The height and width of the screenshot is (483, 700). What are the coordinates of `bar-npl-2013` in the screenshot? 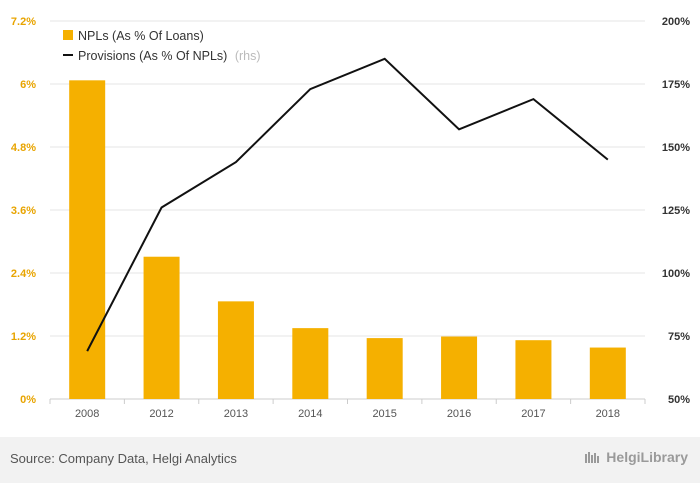 It's located at (235, 350).